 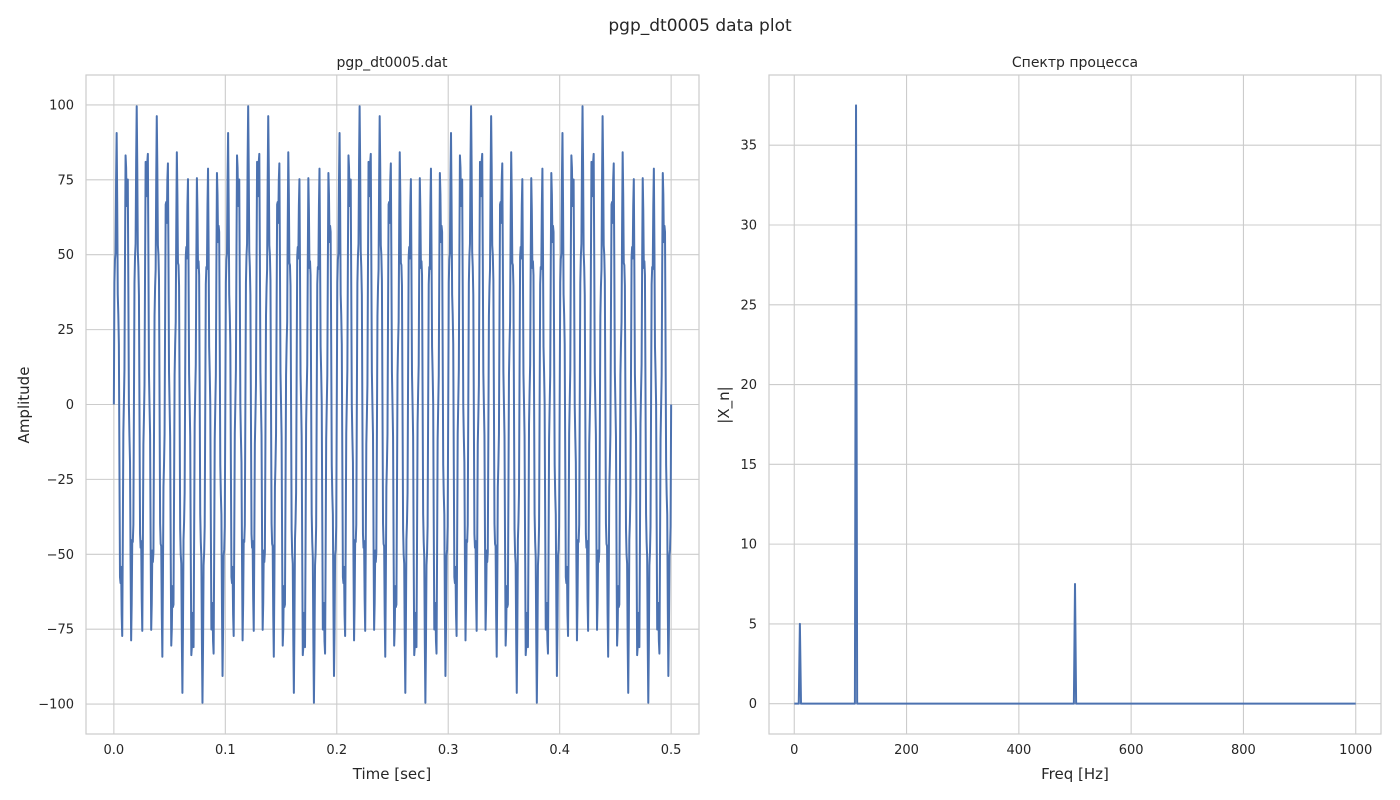 What do you see at coordinates (61, 105) in the screenshot?
I see `time-plot-y-tick-label: 100` at bounding box center [61, 105].